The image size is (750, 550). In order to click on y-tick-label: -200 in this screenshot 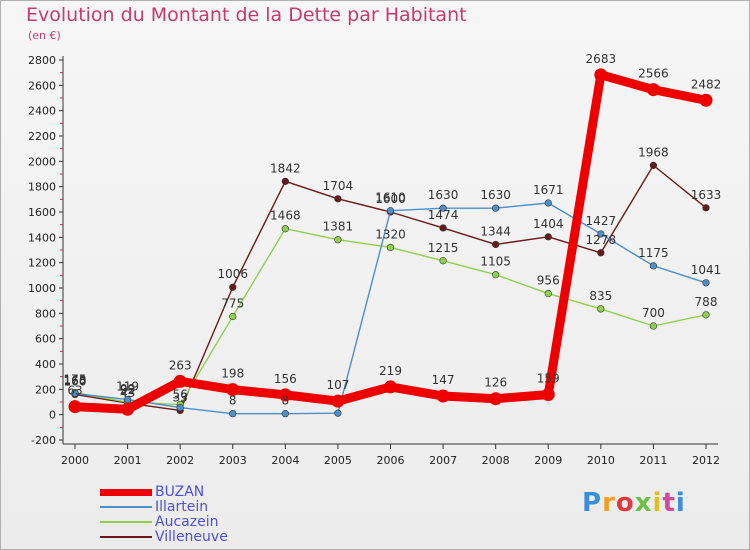, I will do `click(43, 440)`.